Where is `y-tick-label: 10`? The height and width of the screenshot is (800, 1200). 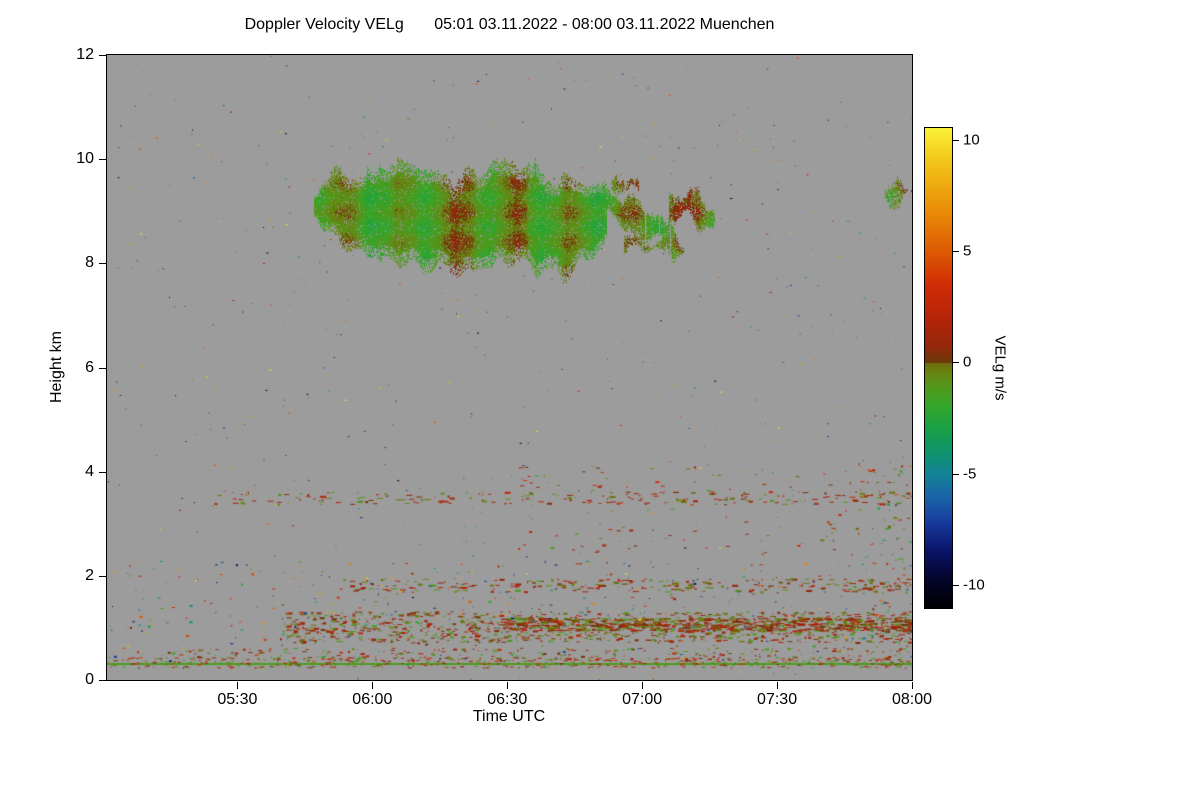
y-tick-label: 10 is located at coordinates (85, 159).